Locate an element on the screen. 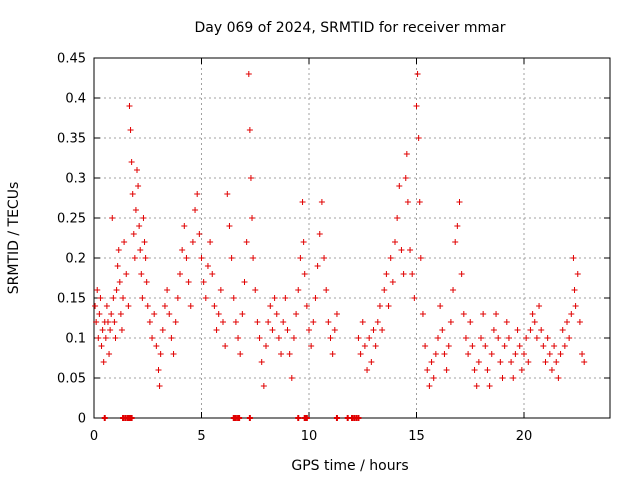  y-tick-label: 0.35 is located at coordinates (71, 139).